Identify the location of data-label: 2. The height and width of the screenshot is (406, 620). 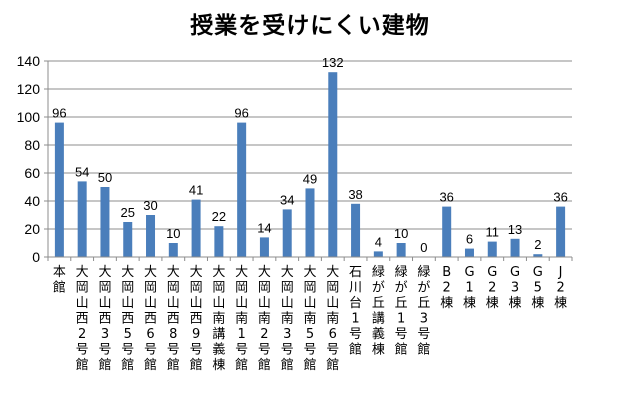
(537, 244).